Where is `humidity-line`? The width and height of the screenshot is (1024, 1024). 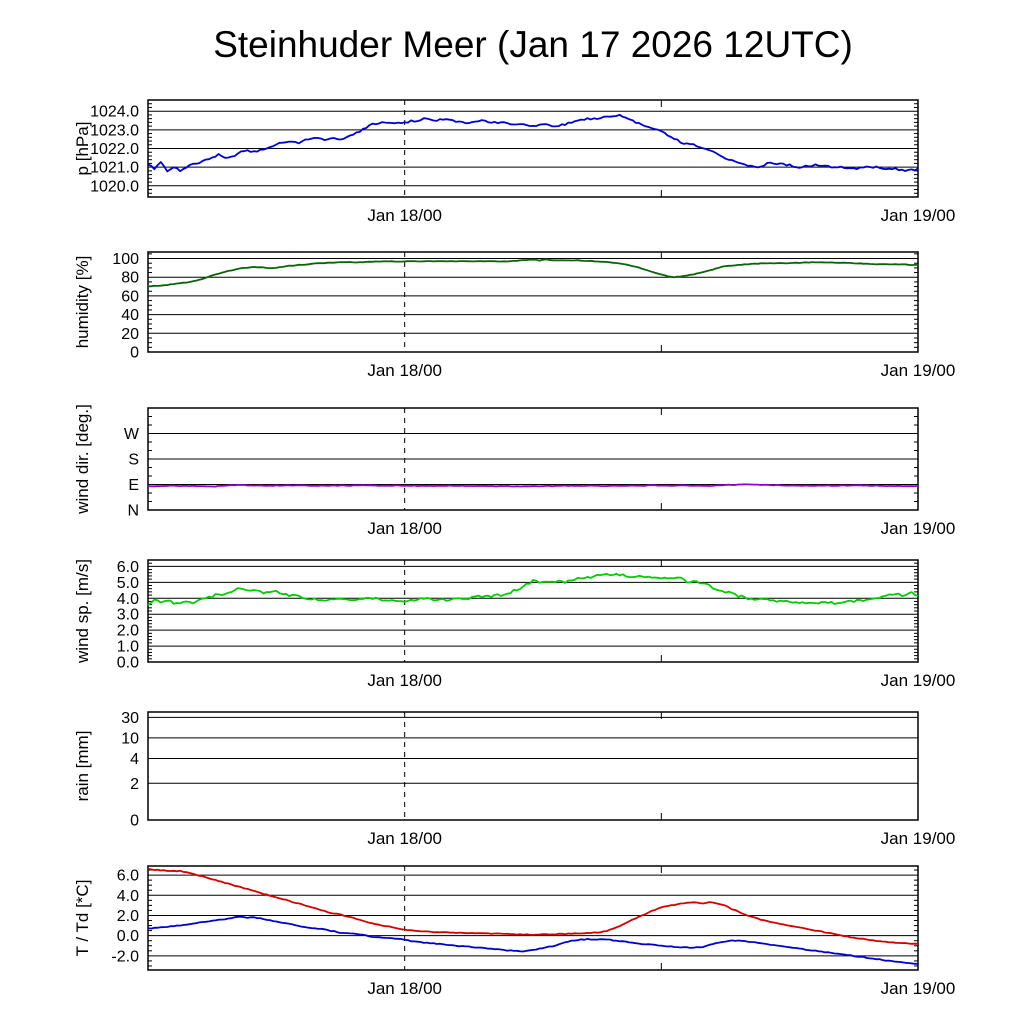
humidity-line is located at coordinates (532, 273).